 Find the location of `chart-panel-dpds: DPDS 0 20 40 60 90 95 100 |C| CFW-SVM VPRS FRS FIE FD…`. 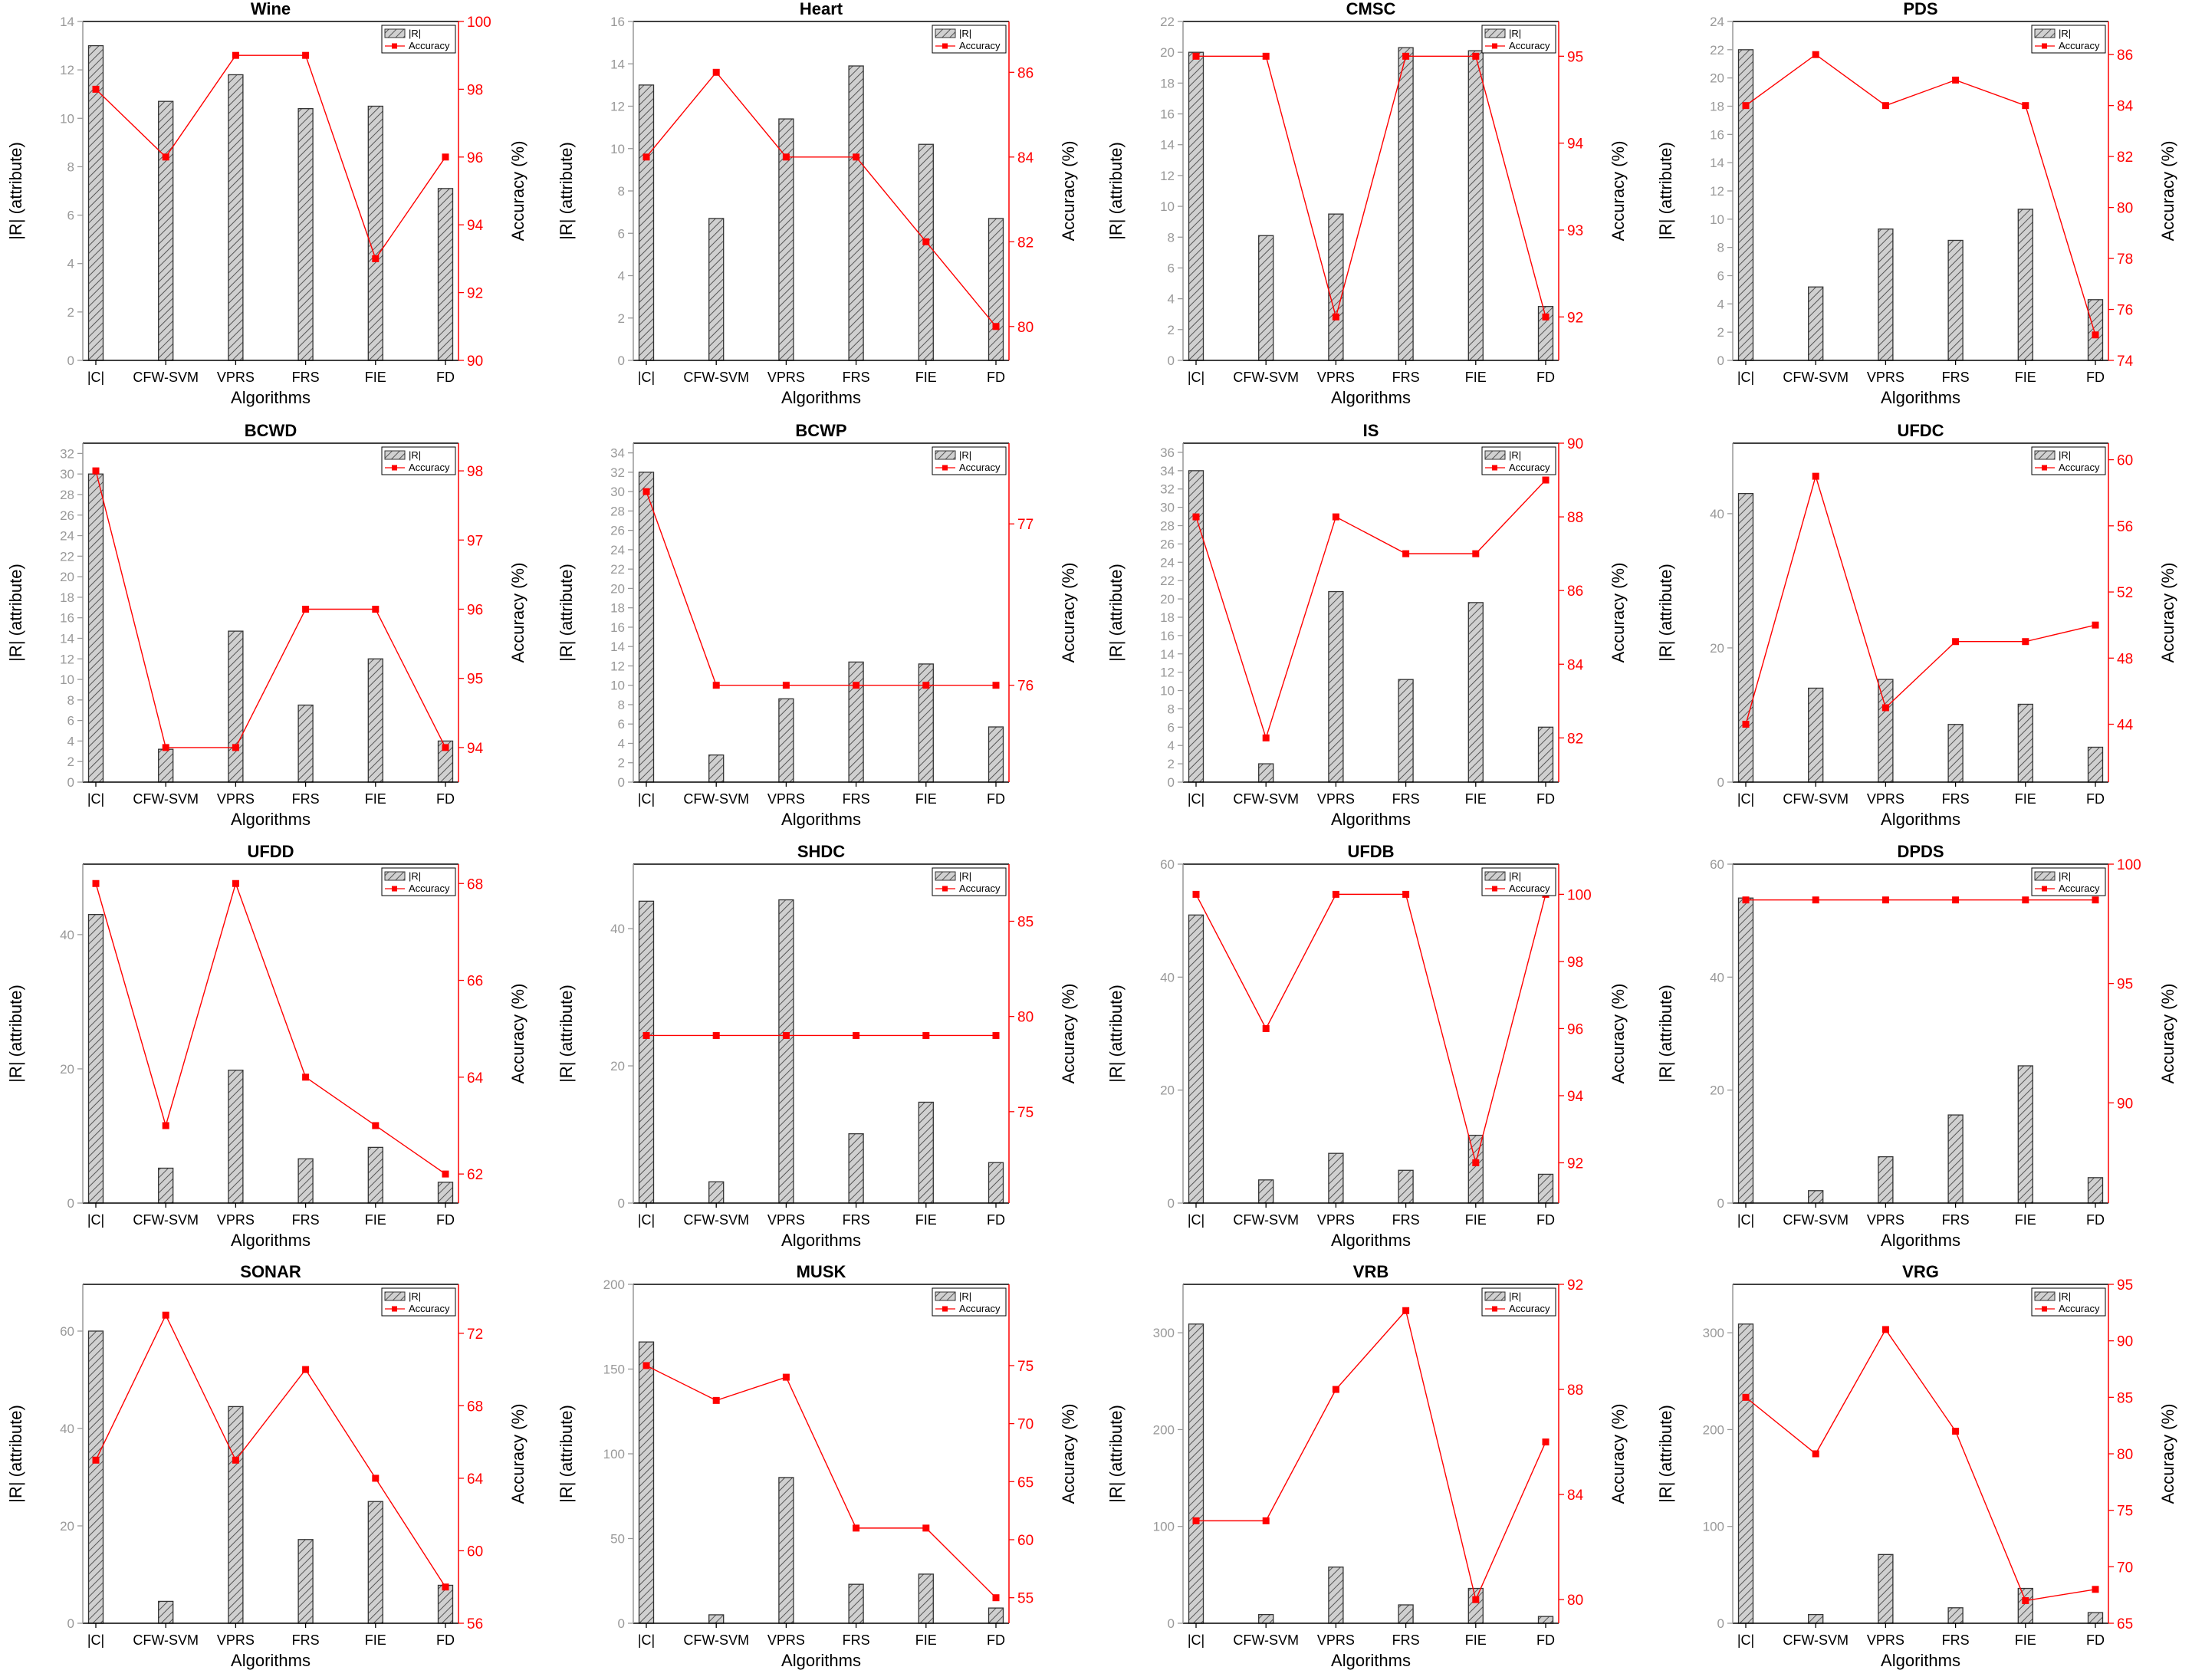

chart-panel-dpds: DPDS 0 20 40 60 90 95 100 |C| CFW-SVM VPRS FRS FIE FD… is located at coordinates (1917, 1046).